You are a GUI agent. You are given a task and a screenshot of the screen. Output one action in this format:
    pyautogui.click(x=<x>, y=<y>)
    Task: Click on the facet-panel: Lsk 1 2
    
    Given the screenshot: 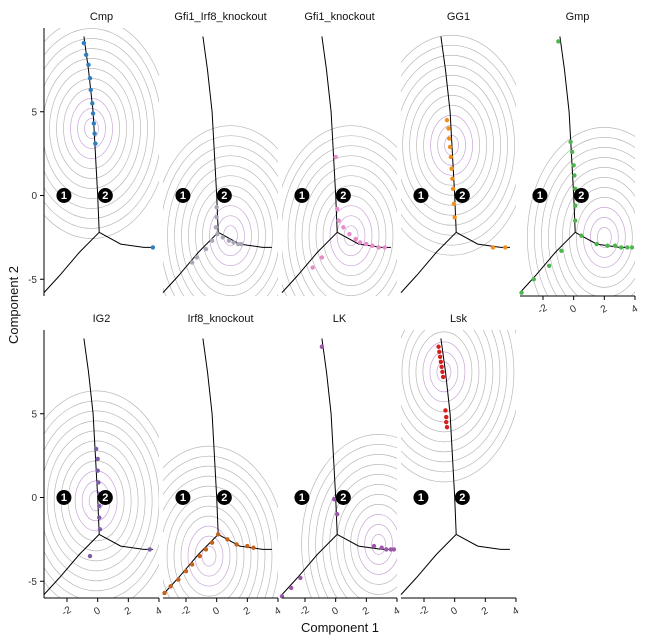 What is the action you would take?
    pyautogui.click(x=458, y=454)
    